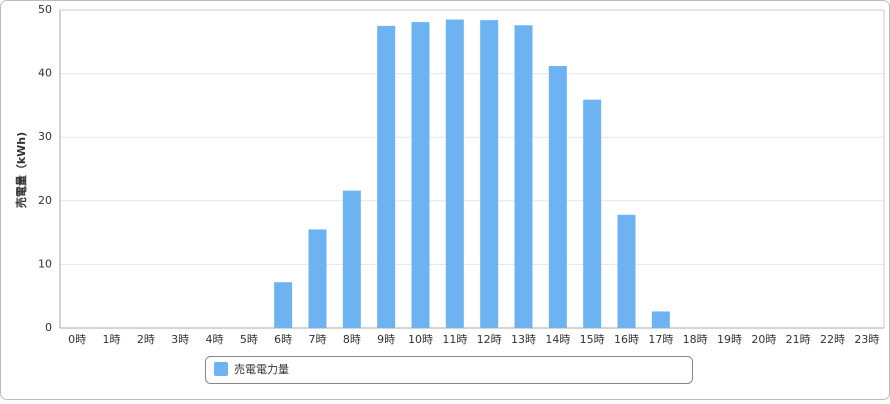 The width and height of the screenshot is (890, 404). What do you see at coordinates (77, 339) in the screenshot?
I see `x-tick-label: 0時` at bounding box center [77, 339].